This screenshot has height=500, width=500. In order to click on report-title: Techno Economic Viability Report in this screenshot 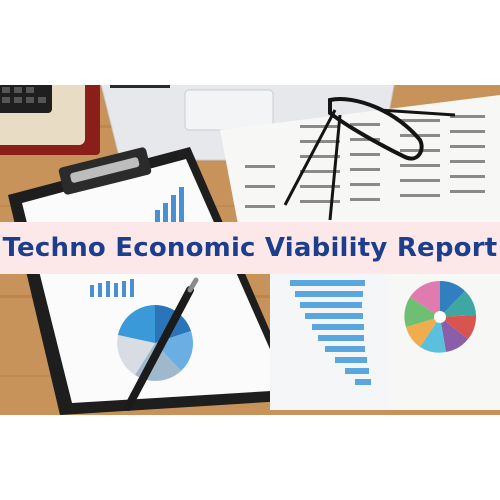, I will do `click(250, 248)`.